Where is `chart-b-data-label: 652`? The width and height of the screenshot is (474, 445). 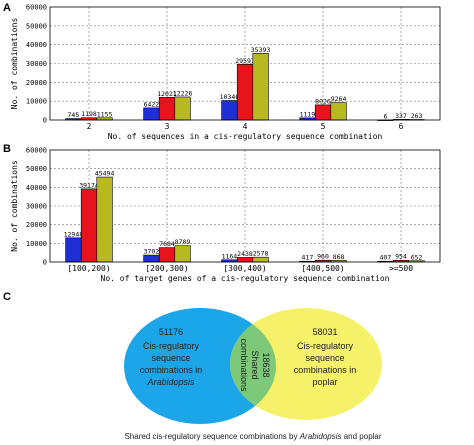 chart-b-data-label: 652 is located at coordinates (417, 257).